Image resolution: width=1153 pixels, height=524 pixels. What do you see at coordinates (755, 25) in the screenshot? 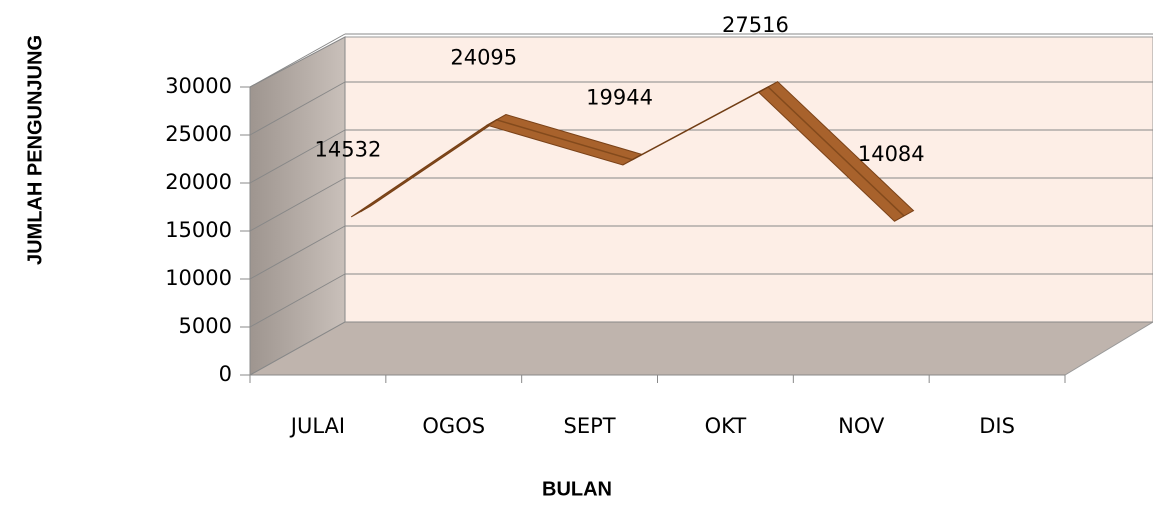
I see `data-label: 27516` at bounding box center [755, 25].